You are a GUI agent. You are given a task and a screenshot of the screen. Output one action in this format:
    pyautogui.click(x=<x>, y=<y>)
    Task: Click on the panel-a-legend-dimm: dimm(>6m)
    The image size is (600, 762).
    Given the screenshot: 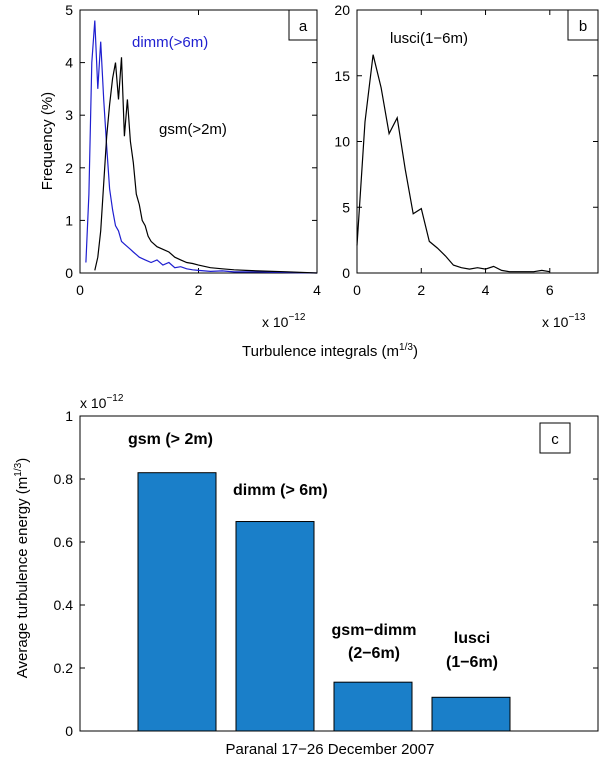 What is the action you would take?
    pyautogui.click(x=170, y=42)
    